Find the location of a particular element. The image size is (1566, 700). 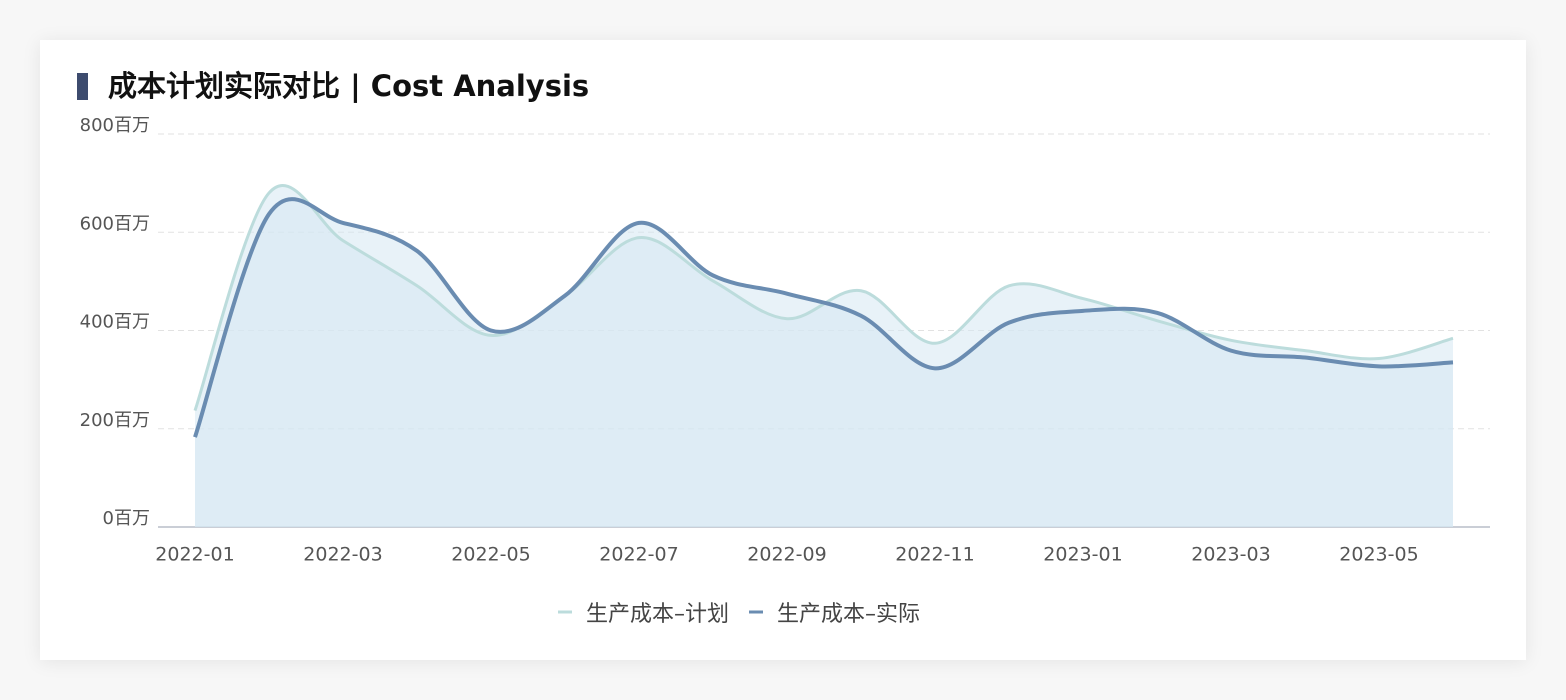

x-tick-label: 2022-07 is located at coordinates (638, 555).